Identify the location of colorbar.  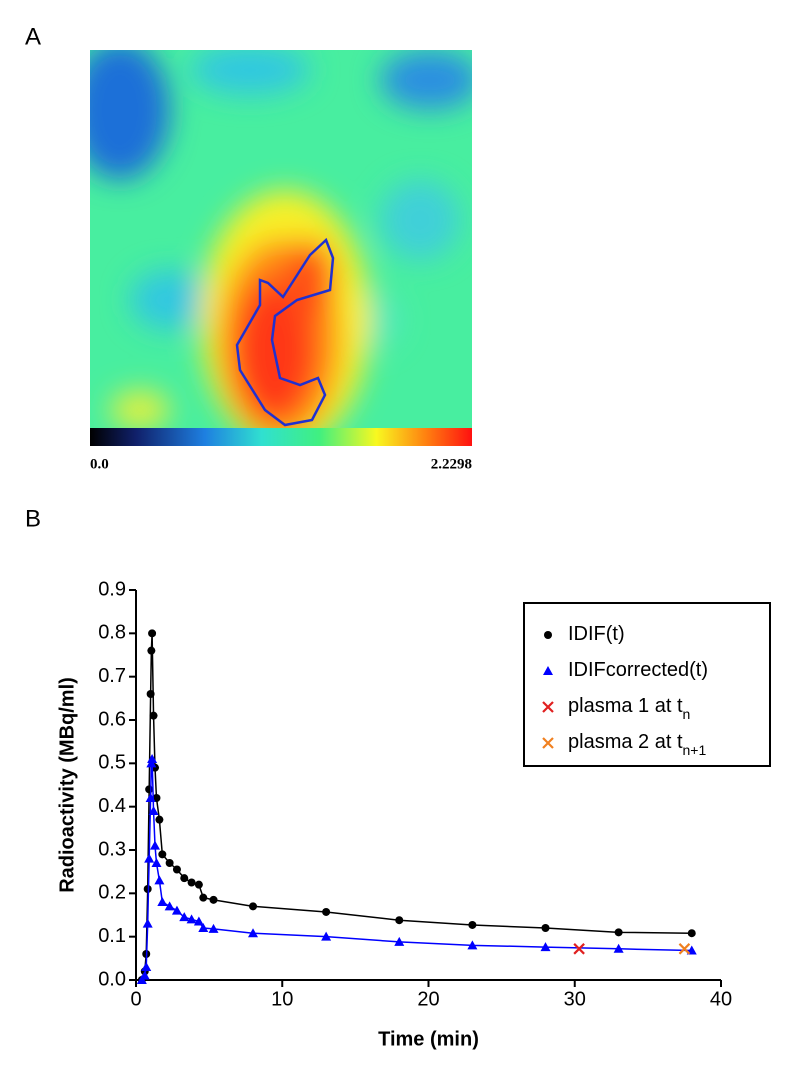
(281, 437).